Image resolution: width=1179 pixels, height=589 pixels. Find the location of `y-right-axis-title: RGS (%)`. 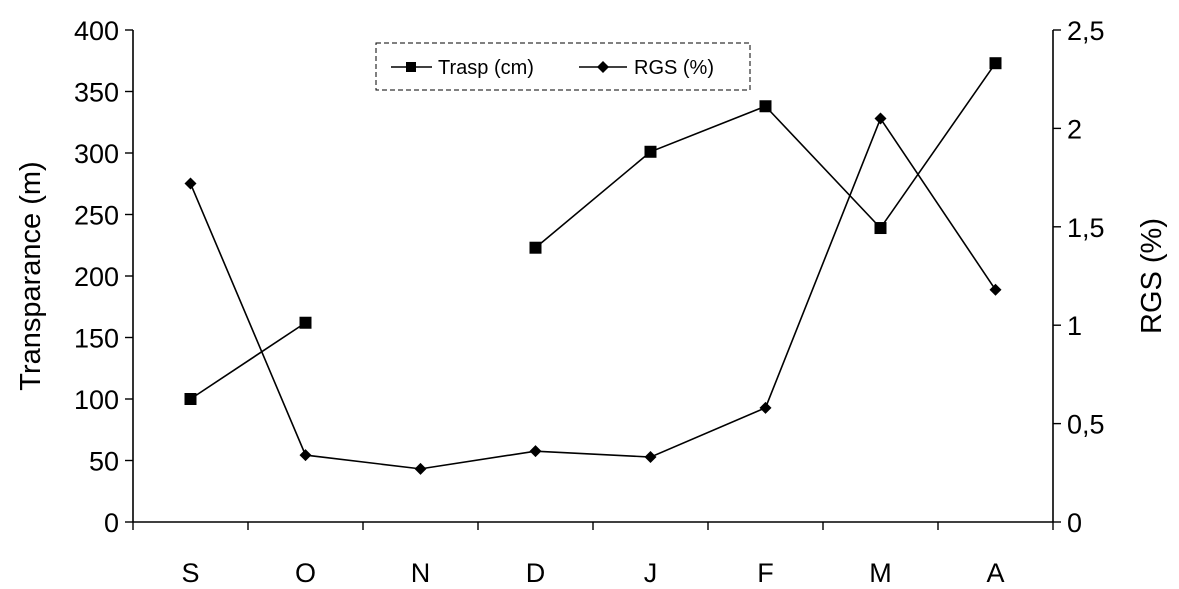

y-right-axis-title: RGS (%) is located at coordinates (1152, 276).